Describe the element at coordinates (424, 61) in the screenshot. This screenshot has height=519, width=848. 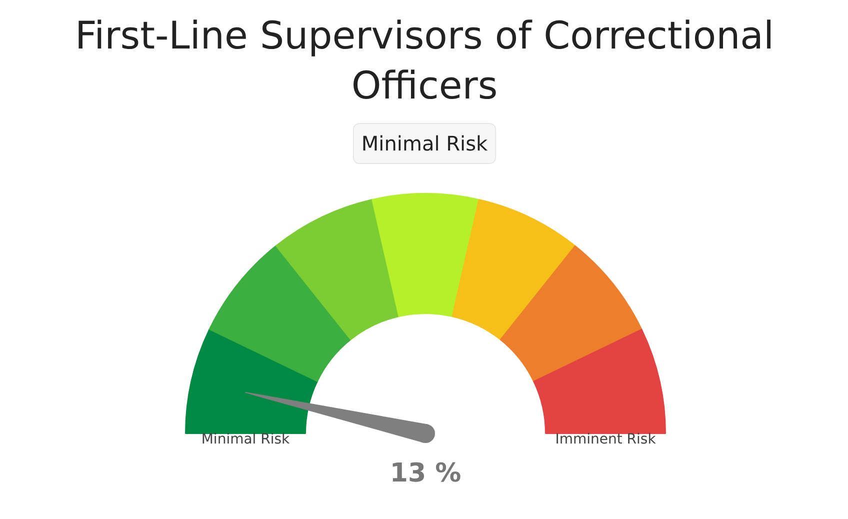
I see `chart-title: First-Line Supervisors of Correctional Officers` at that location.